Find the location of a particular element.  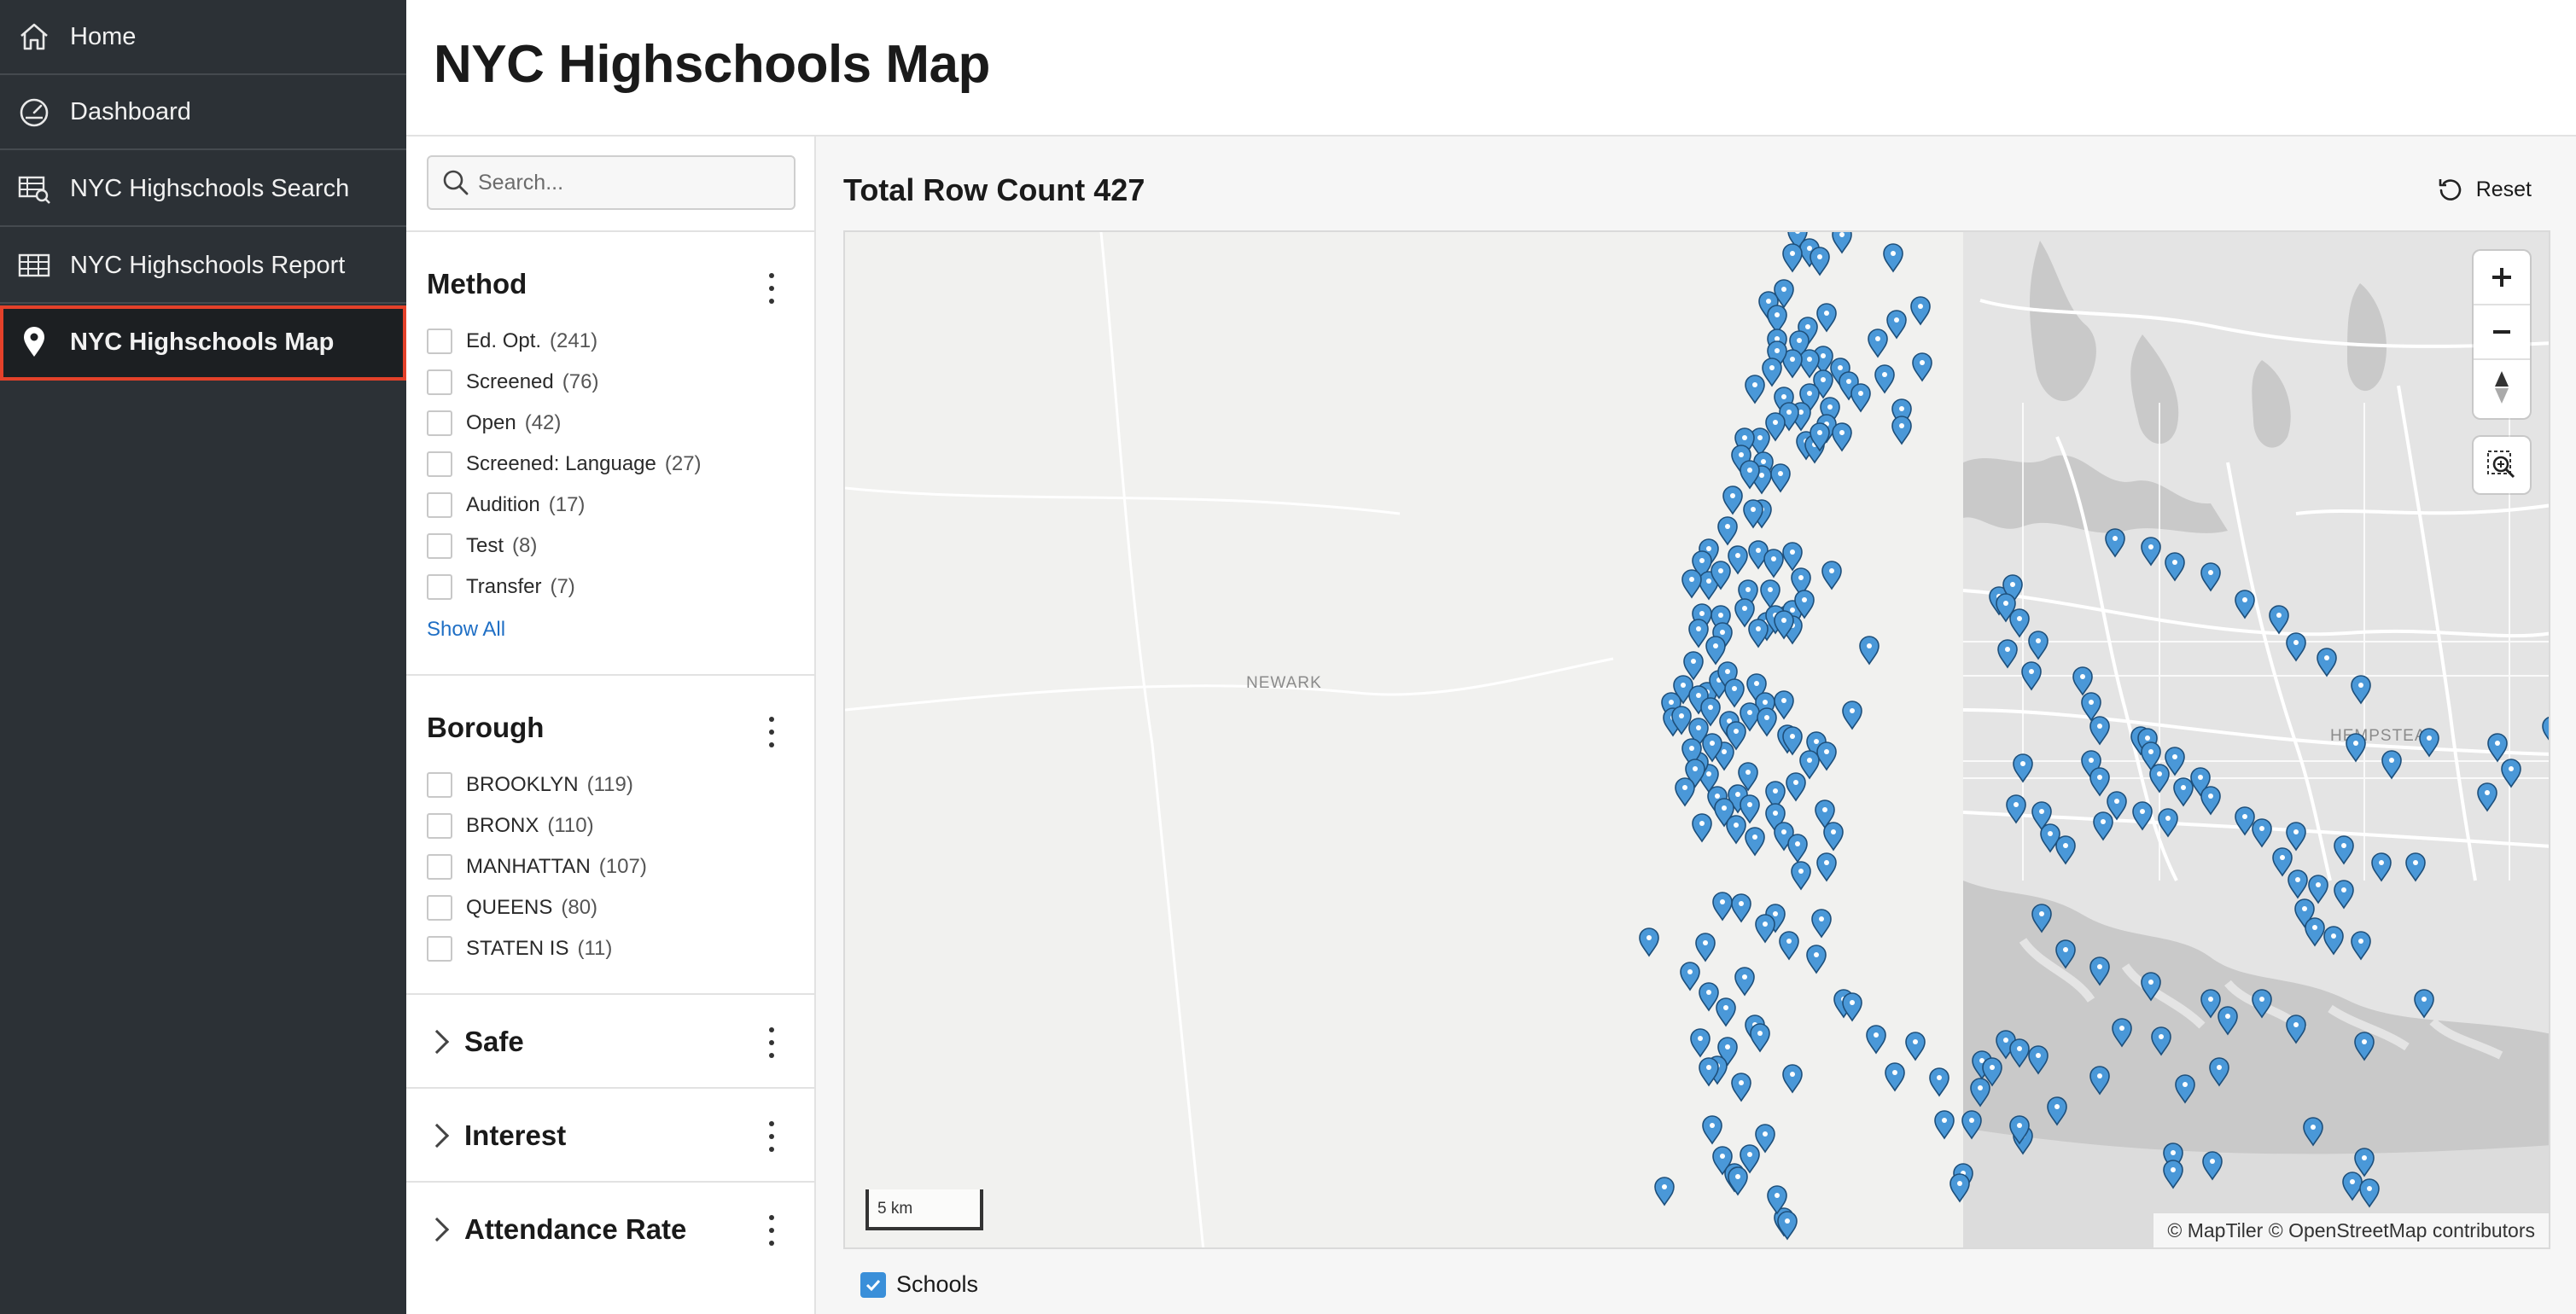

facet-option-brooklyn: BROOKLYN (119) is located at coordinates (530, 785).